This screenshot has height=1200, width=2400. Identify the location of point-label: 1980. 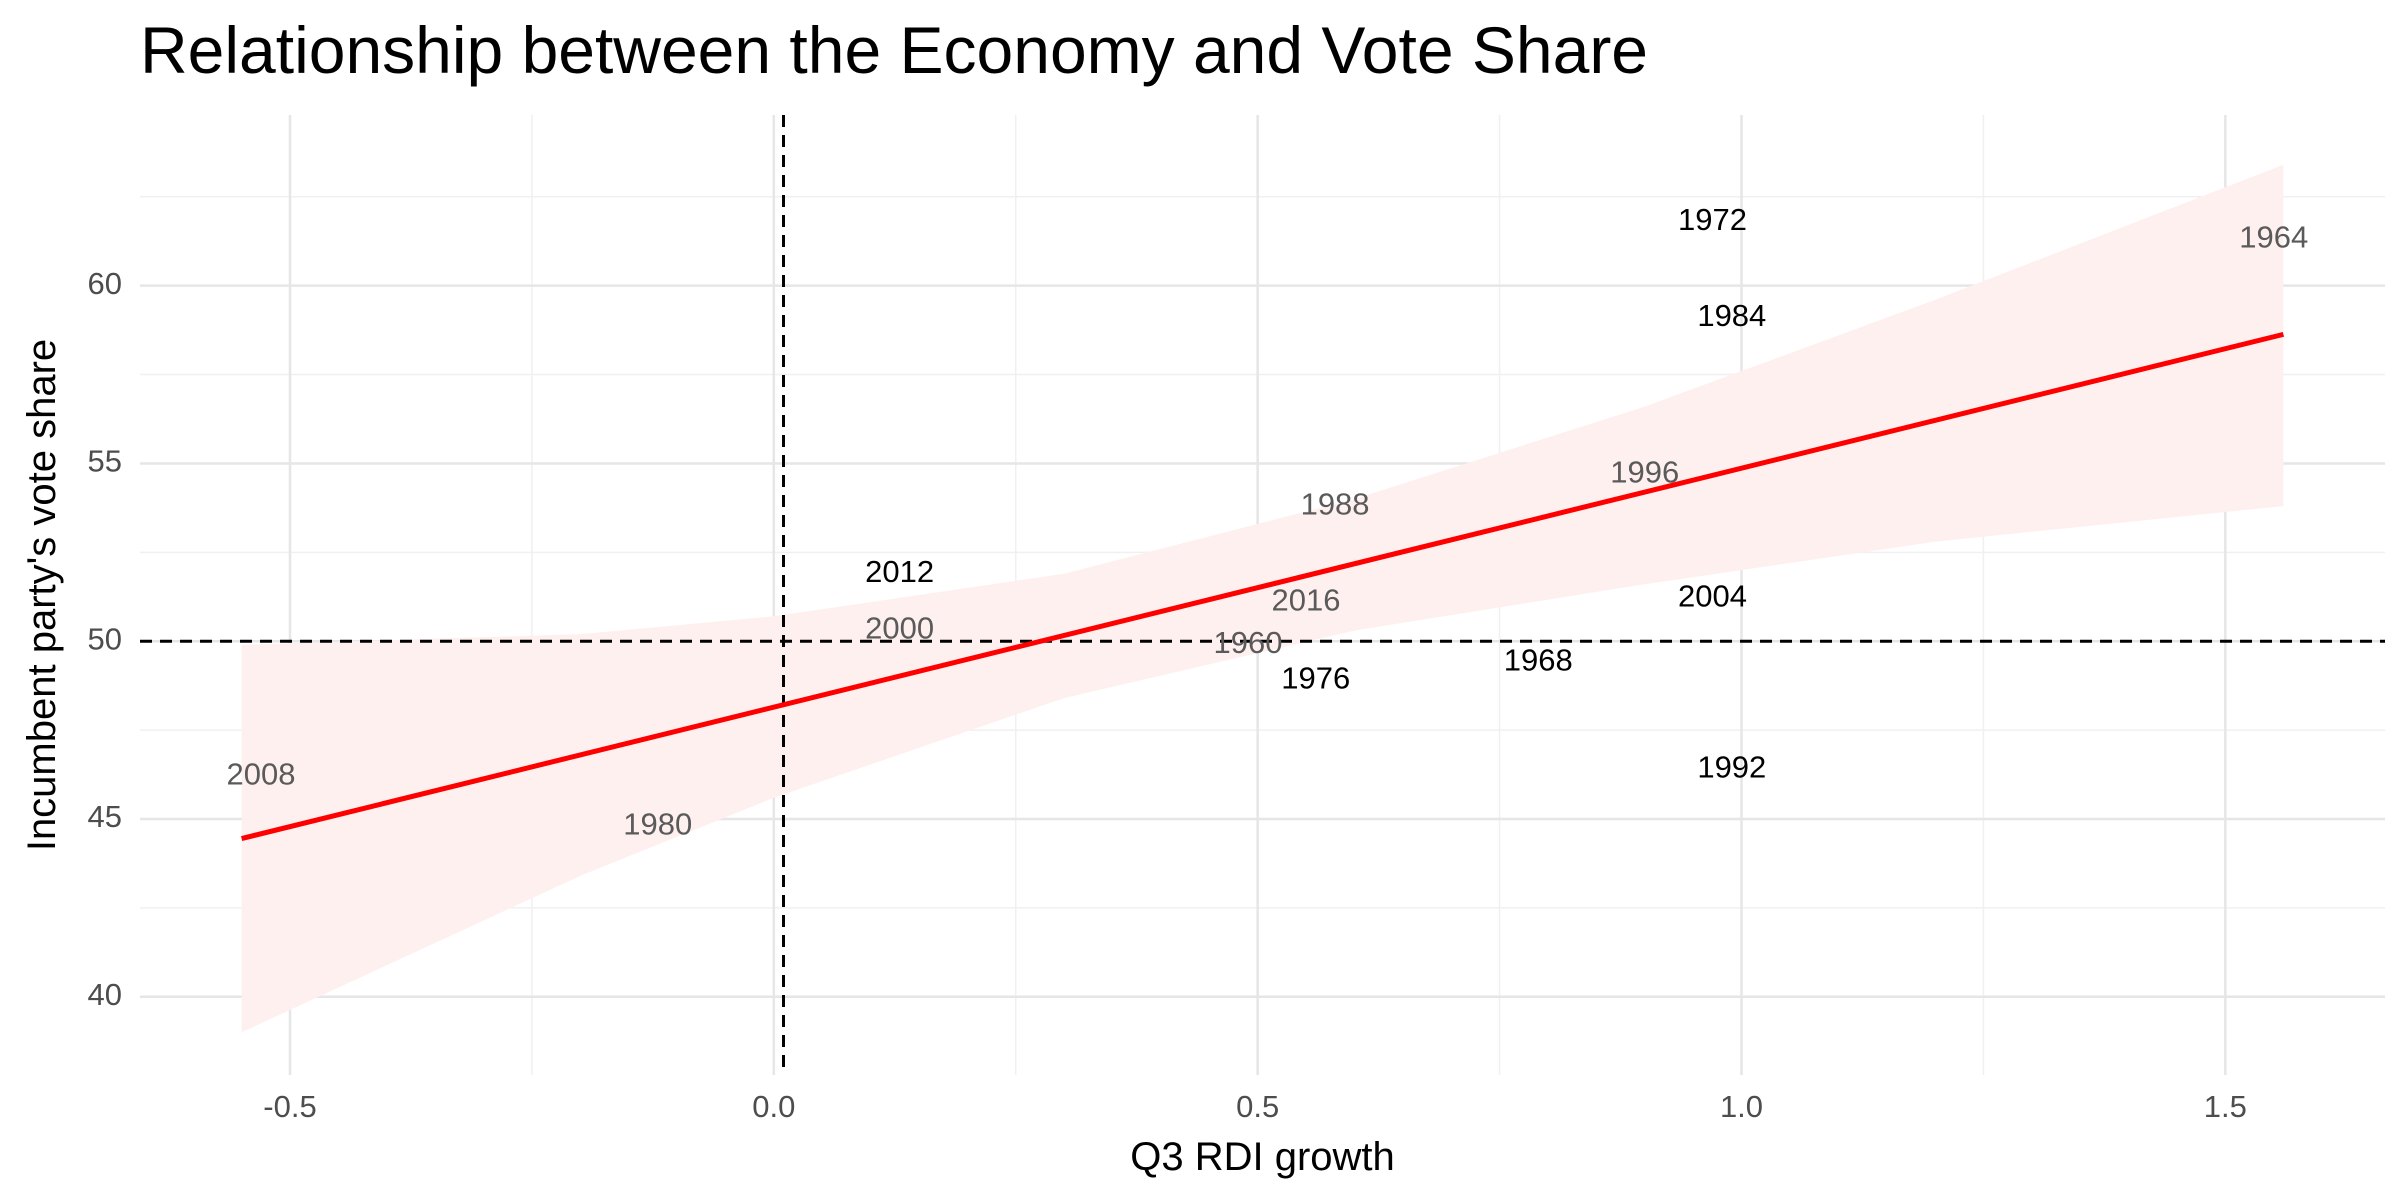
(657, 823).